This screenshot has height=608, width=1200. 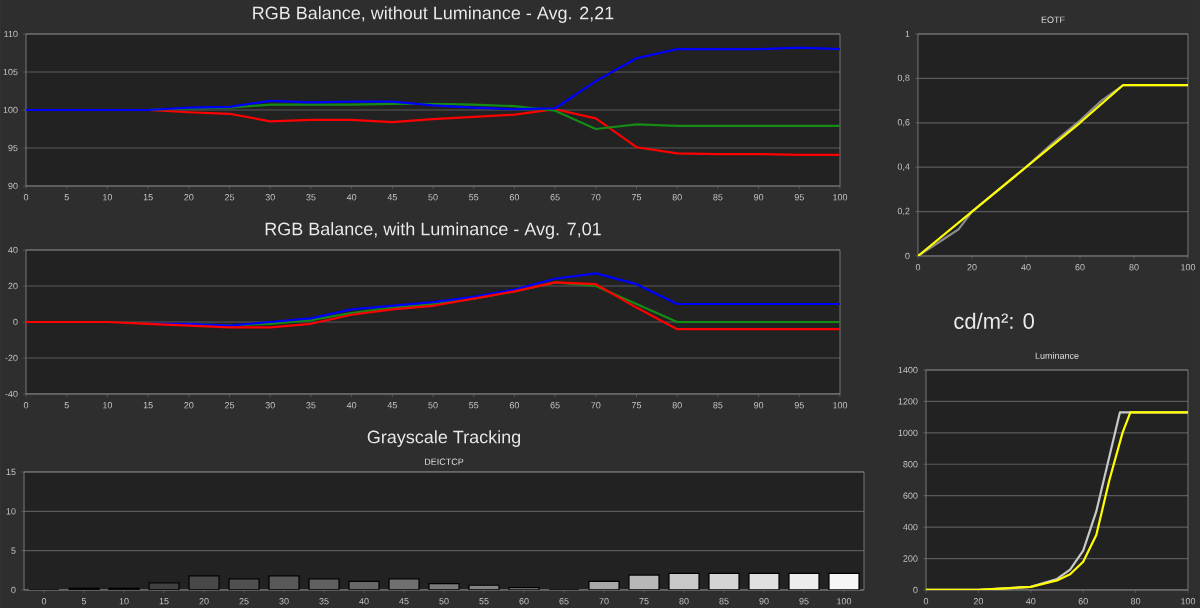 What do you see at coordinates (444, 438) in the screenshot?
I see `chart-title: Grayscale Tracking` at bounding box center [444, 438].